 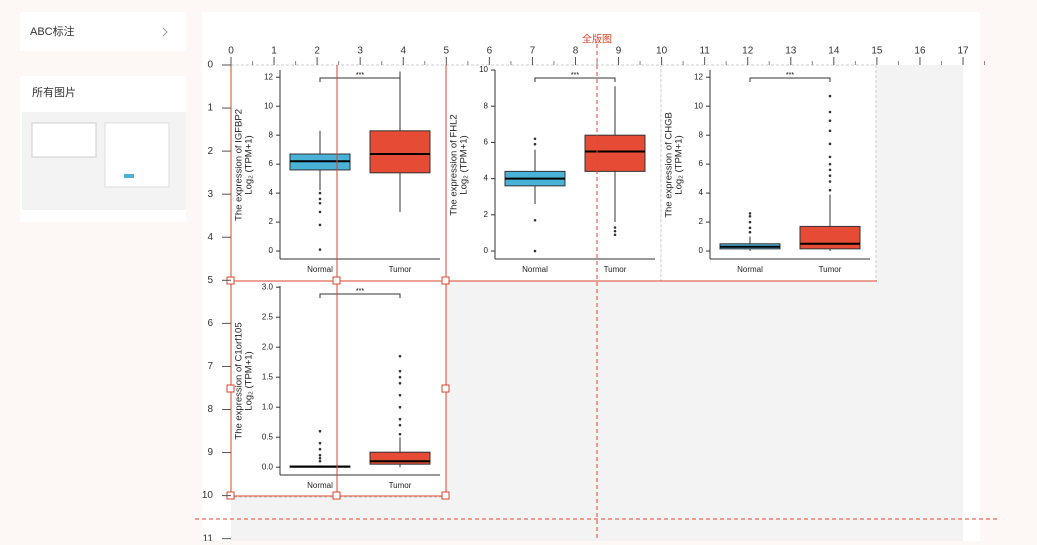 What do you see at coordinates (210, 65) in the screenshot?
I see `ruler-y-label: 0` at bounding box center [210, 65].